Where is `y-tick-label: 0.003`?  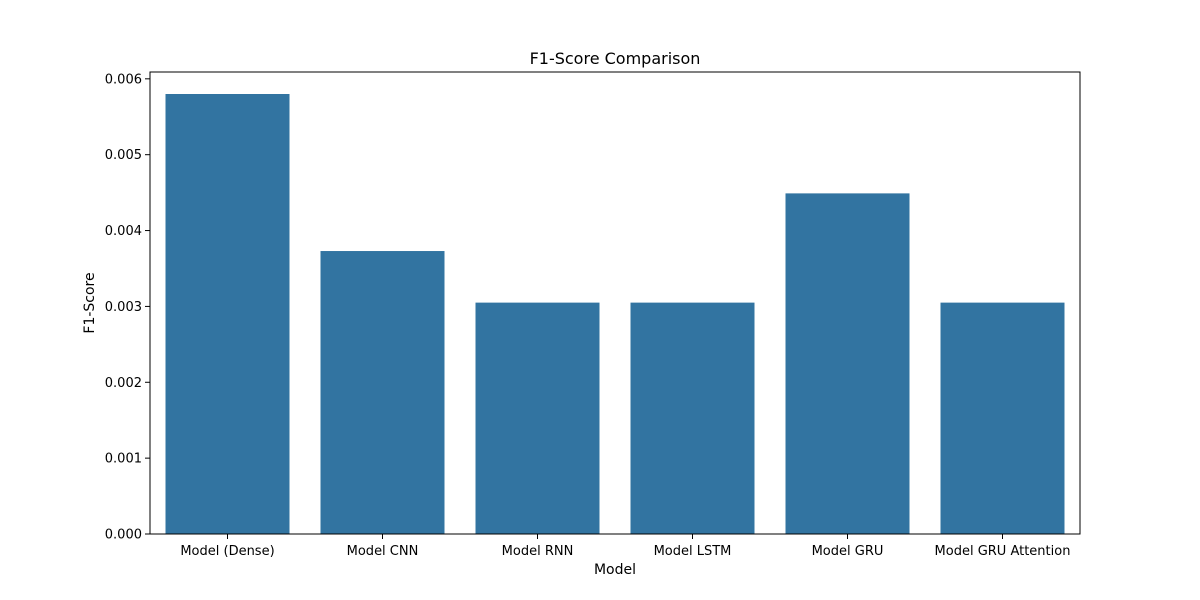 y-tick-label: 0.003 is located at coordinates (123, 307).